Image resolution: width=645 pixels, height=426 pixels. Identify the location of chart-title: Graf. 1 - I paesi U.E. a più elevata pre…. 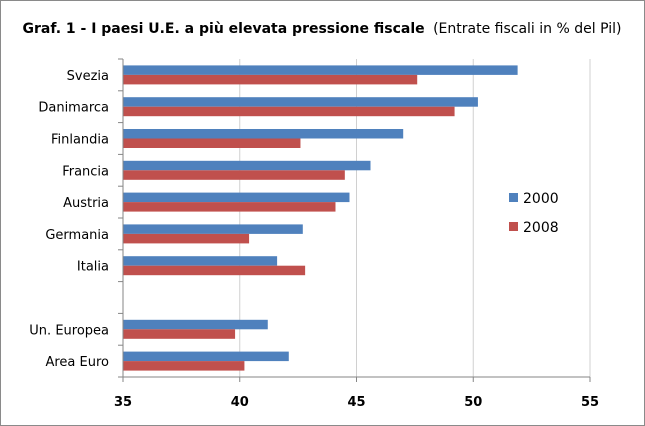
(322, 29).